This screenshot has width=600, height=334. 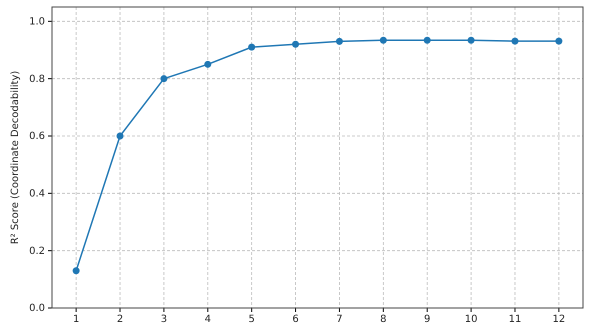 I want to click on x-tick-label: 9, so click(x=427, y=320).